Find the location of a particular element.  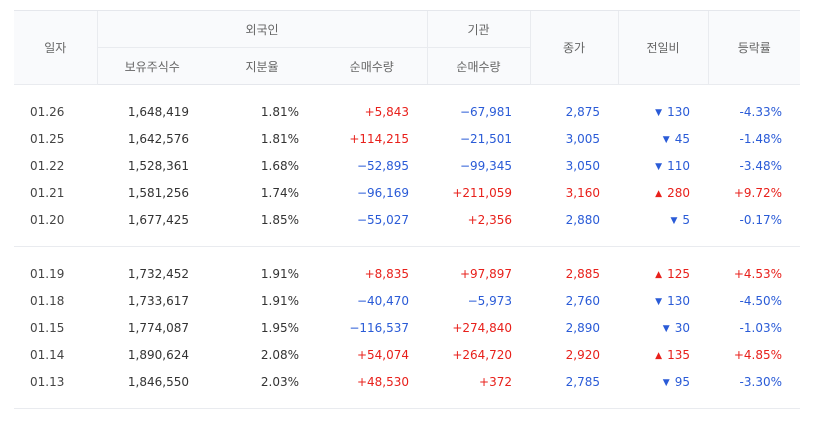

diff-value: 45 is located at coordinates (682, 138).